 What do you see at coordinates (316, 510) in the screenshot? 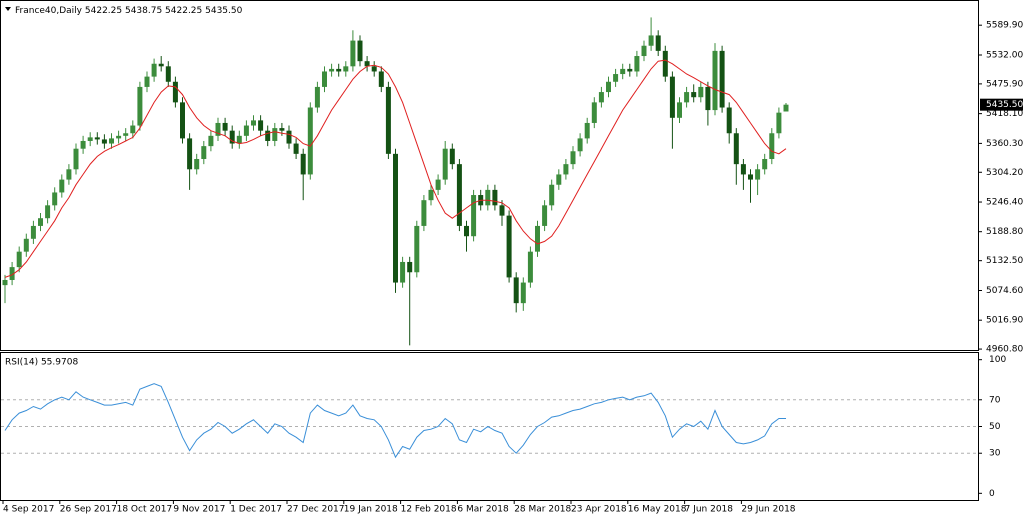
I see `x-tick-label: 27 Dec 2017` at bounding box center [316, 510].